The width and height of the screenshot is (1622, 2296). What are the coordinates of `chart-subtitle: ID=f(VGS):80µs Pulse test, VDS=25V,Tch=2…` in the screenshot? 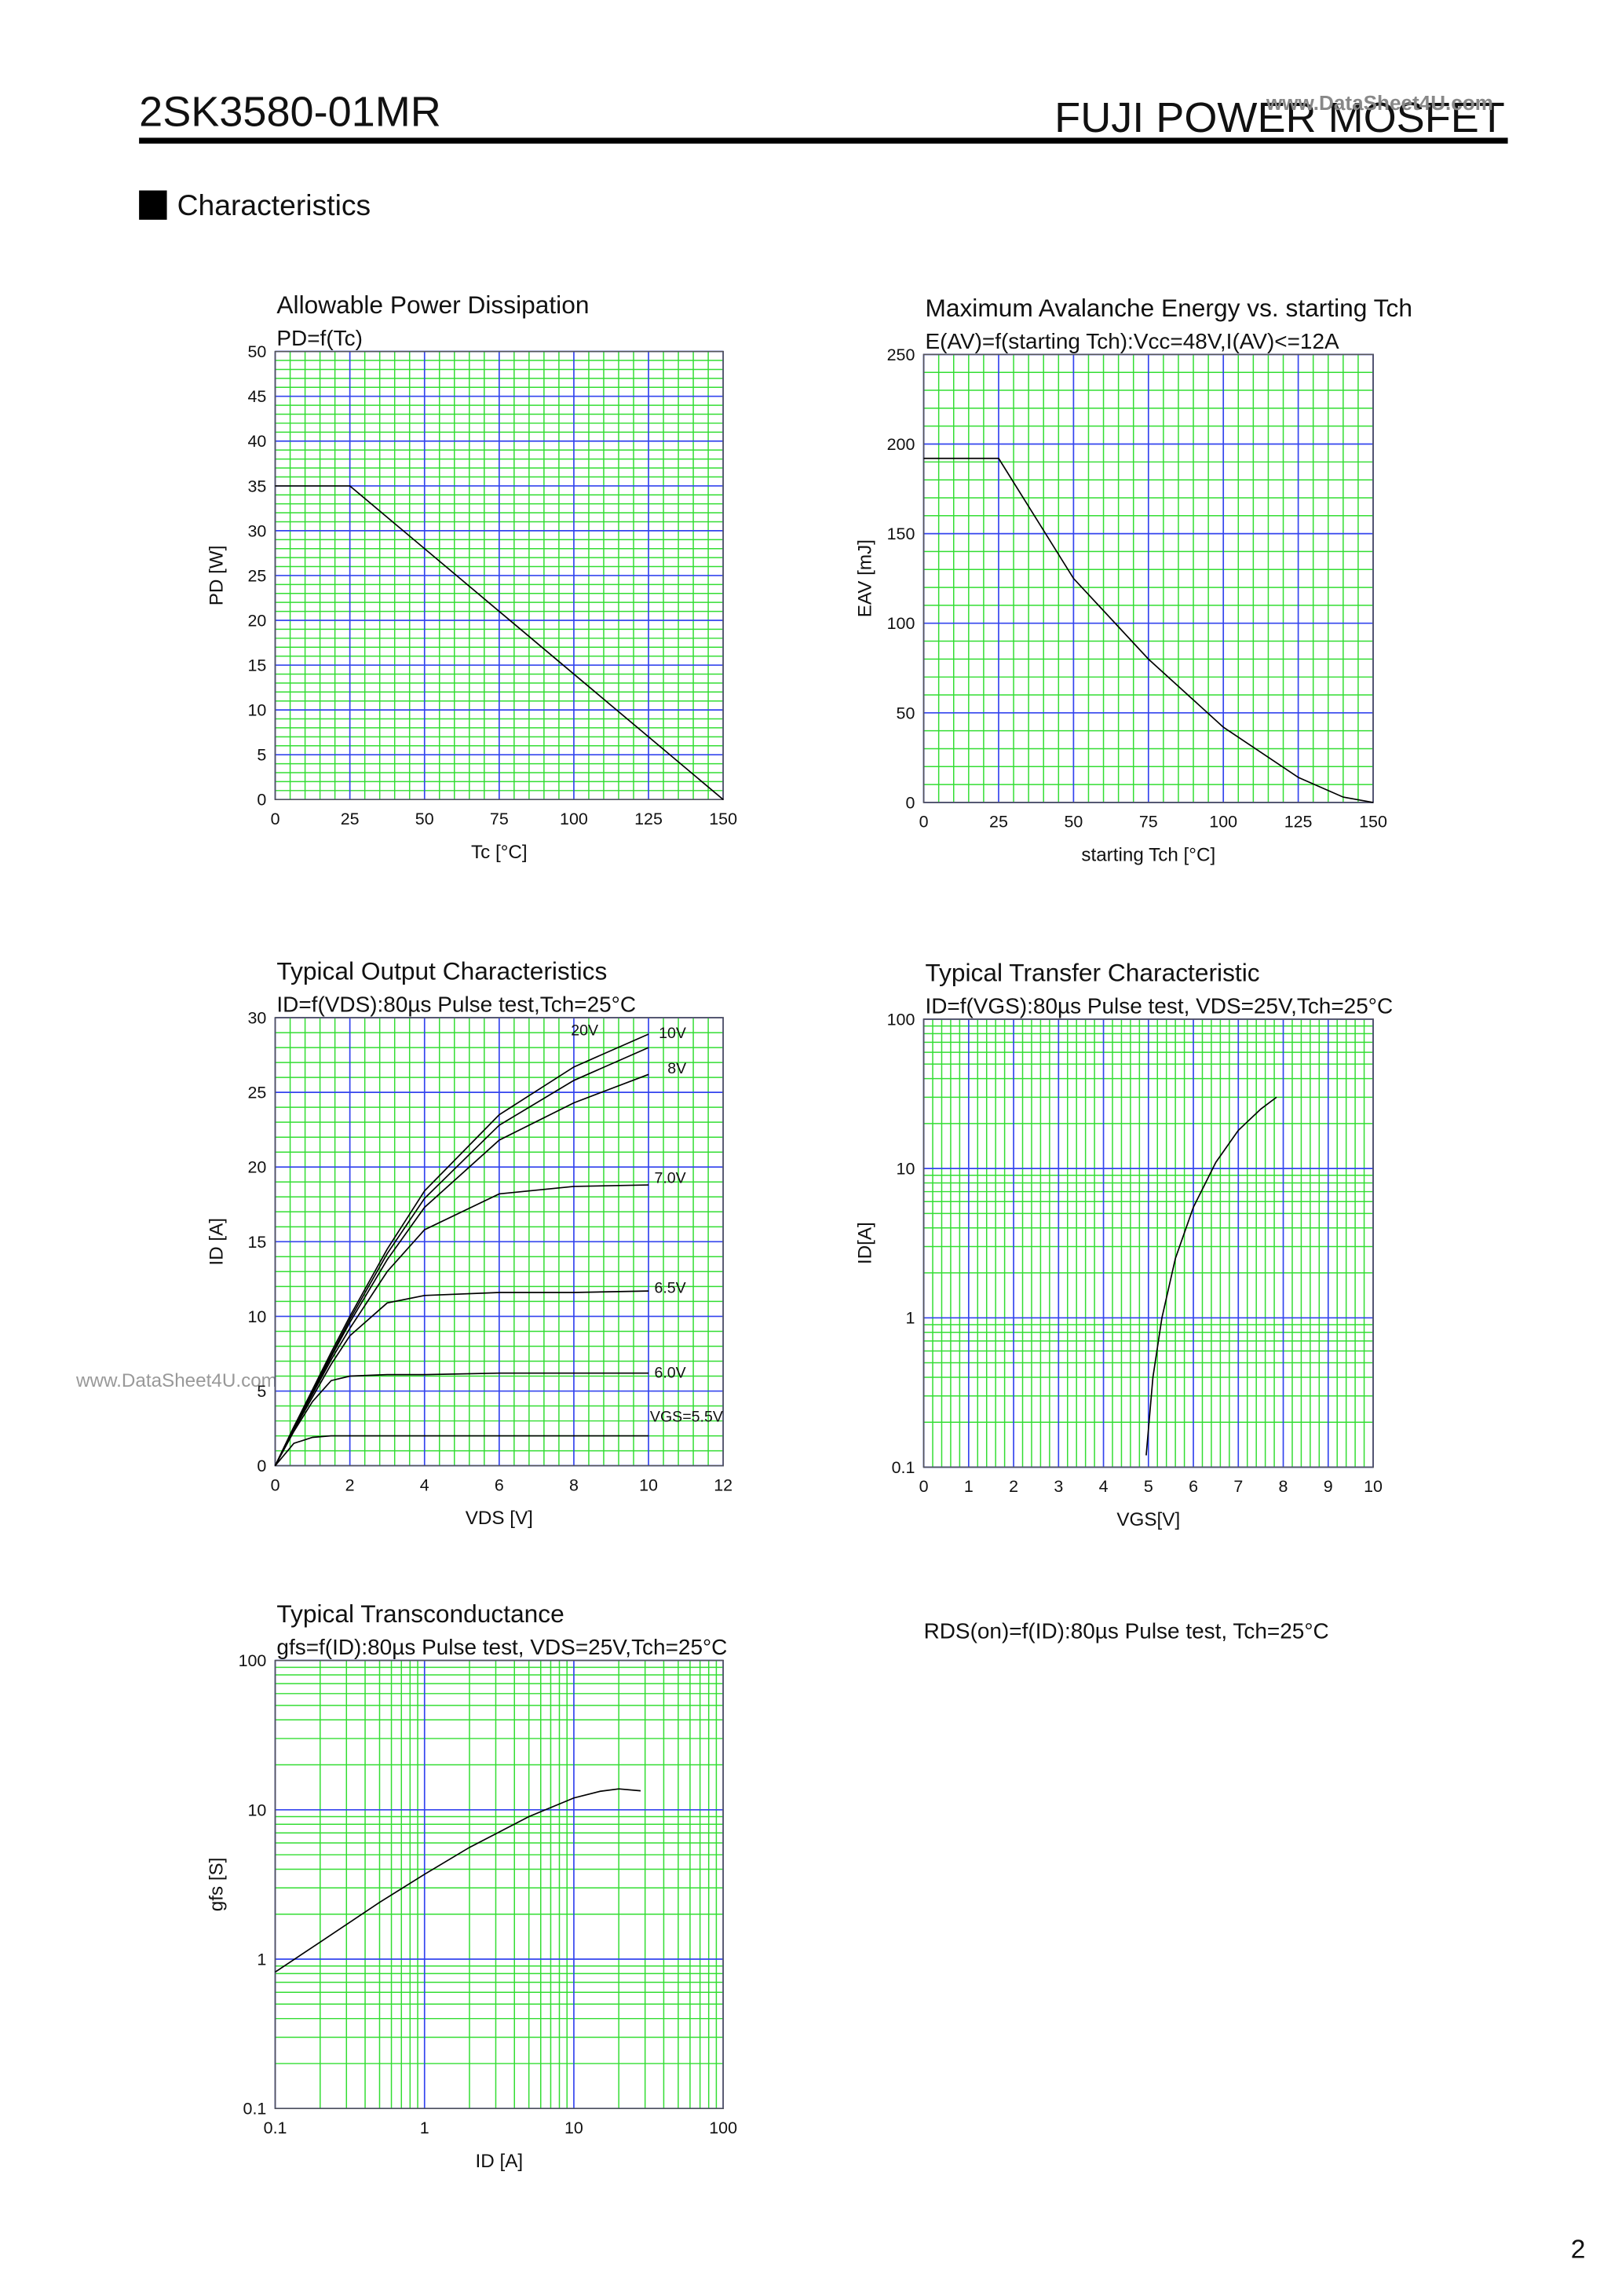 It's located at (1159, 1006).